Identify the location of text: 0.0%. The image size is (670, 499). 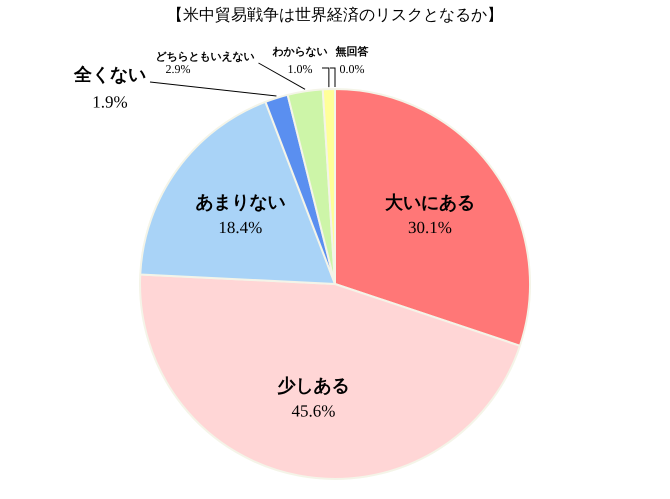
(352, 69).